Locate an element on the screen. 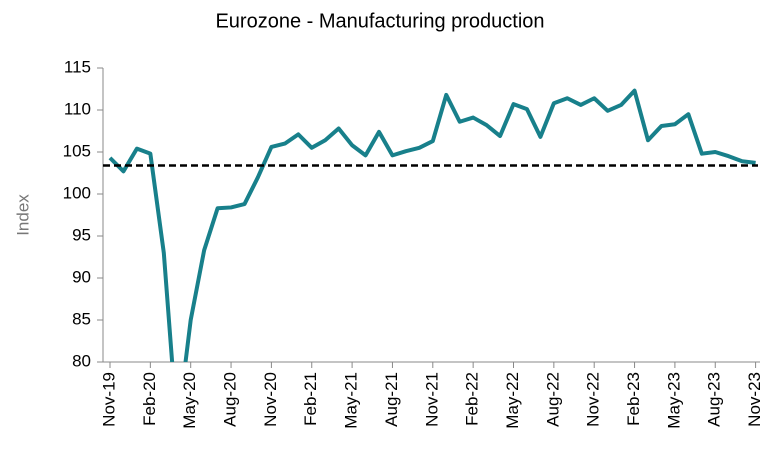  x-tick-label: Nov-20 is located at coordinates (270, 399).